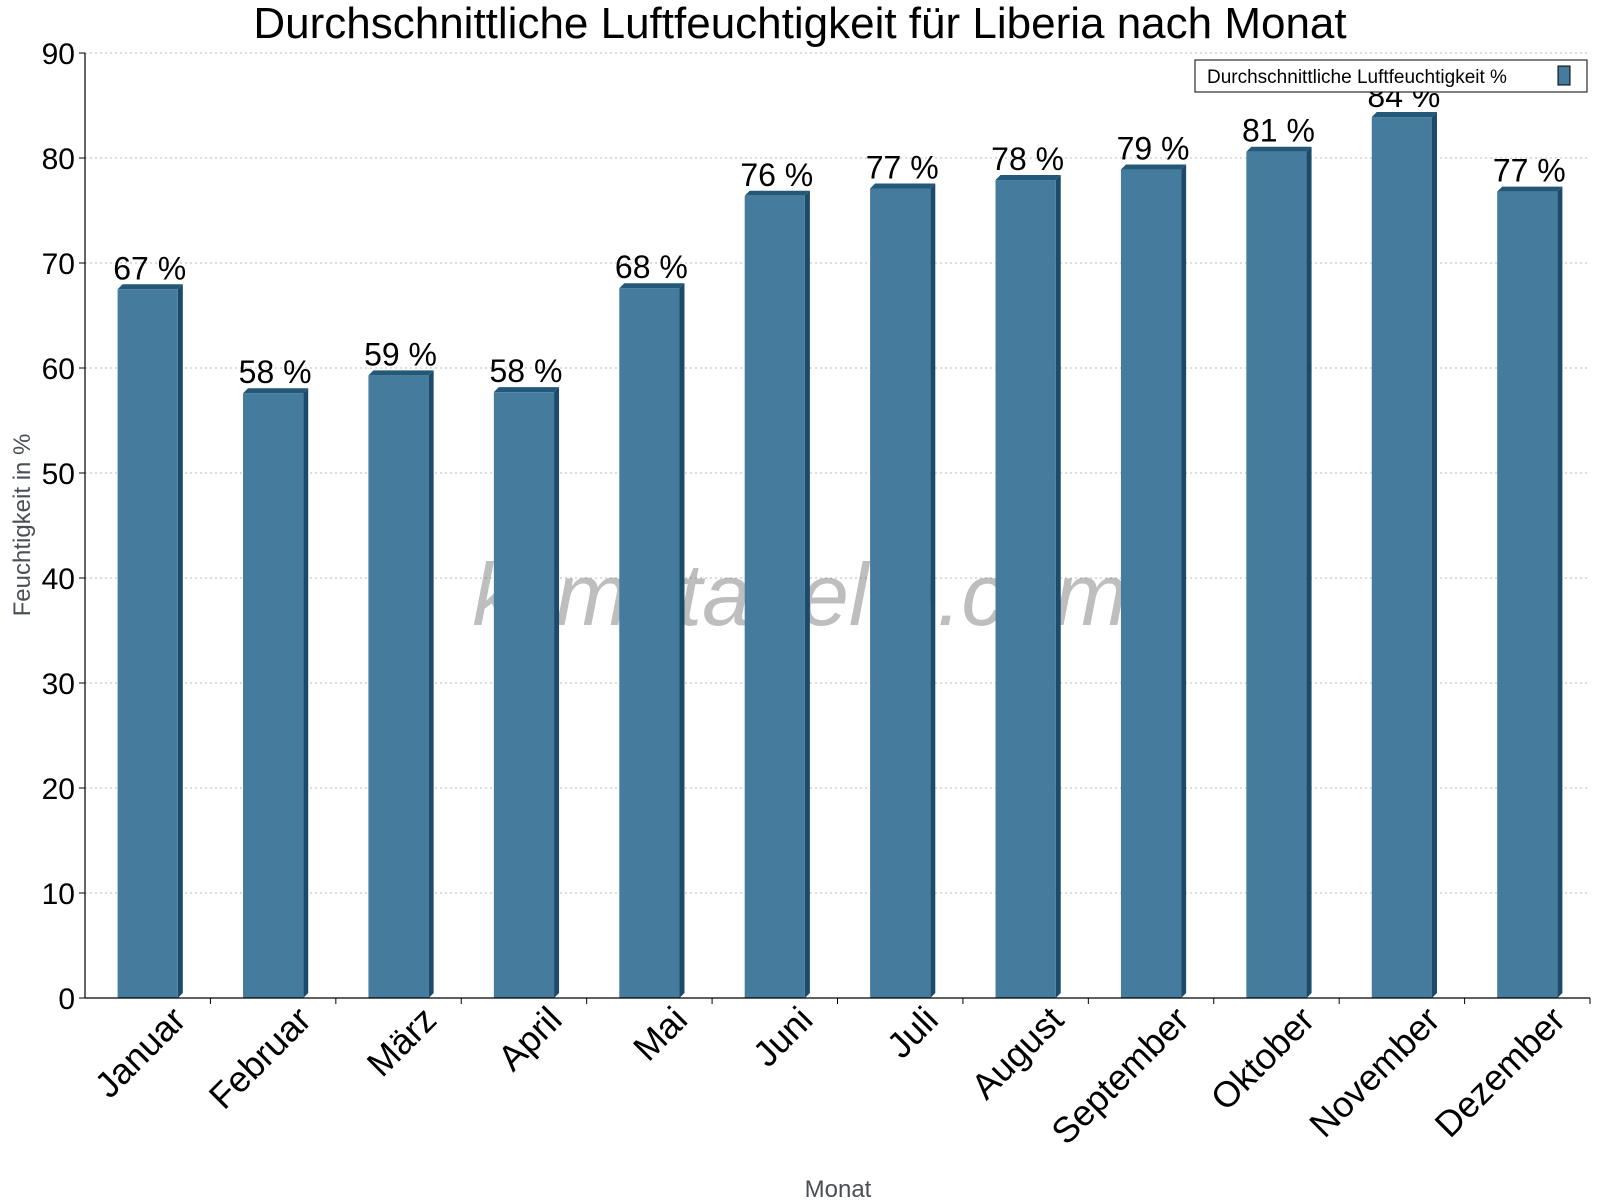 The image size is (1600, 1200). I want to click on legend: Durchschnittliche Luftfeuchtigkeit %, so click(1391, 76).